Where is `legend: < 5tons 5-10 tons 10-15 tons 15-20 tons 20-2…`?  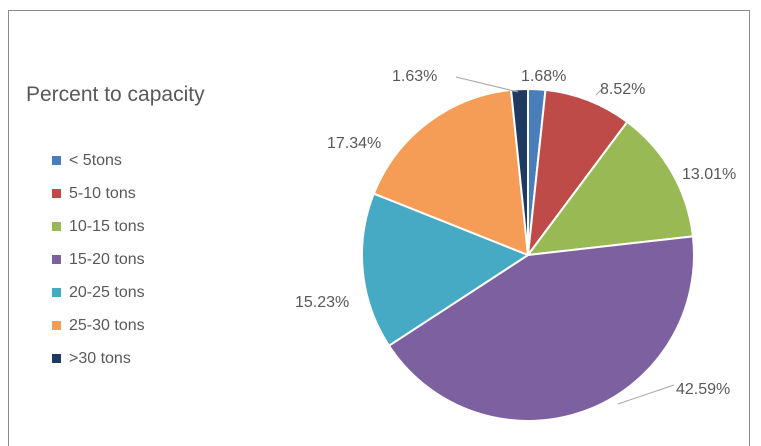
legend: < 5tons 5-10 tons 10-15 tons 15-20 tons 20-2… is located at coordinates (98, 263).